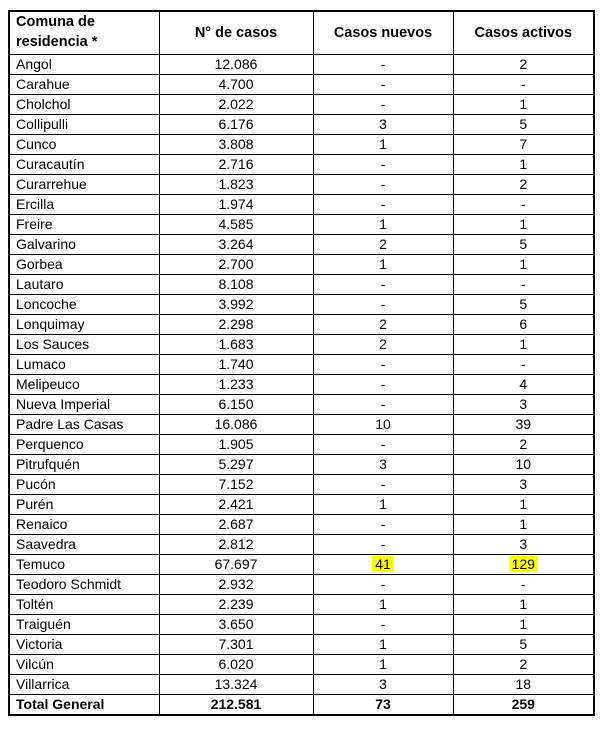  What do you see at coordinates (523, 464) in the screenshot?
I see `cell-casos-activos: 10` at bounding box center [523, 464].